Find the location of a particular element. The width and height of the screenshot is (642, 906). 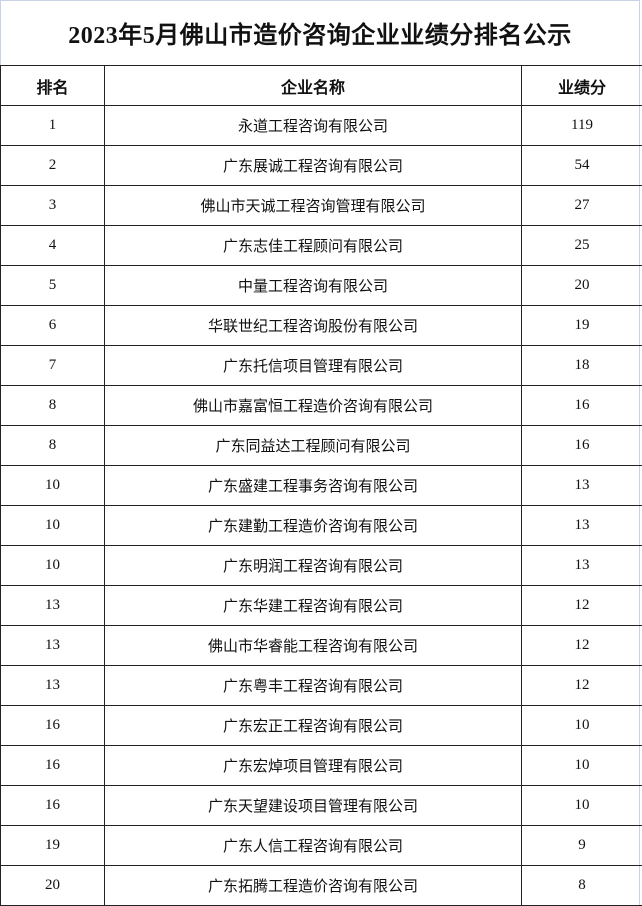

company-cell: 广东拓腾工程造价咨询有限公司 is located at coordinates (313, 886).